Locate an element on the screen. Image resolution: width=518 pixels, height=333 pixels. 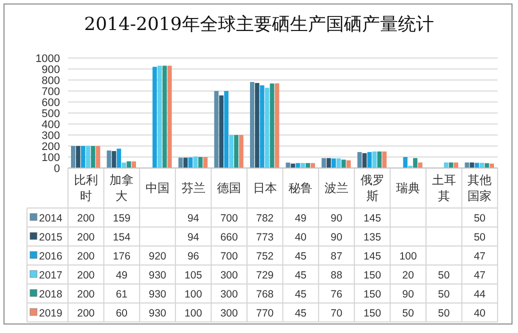
y-tick-label: 0 is located at coordinates (57, 169).